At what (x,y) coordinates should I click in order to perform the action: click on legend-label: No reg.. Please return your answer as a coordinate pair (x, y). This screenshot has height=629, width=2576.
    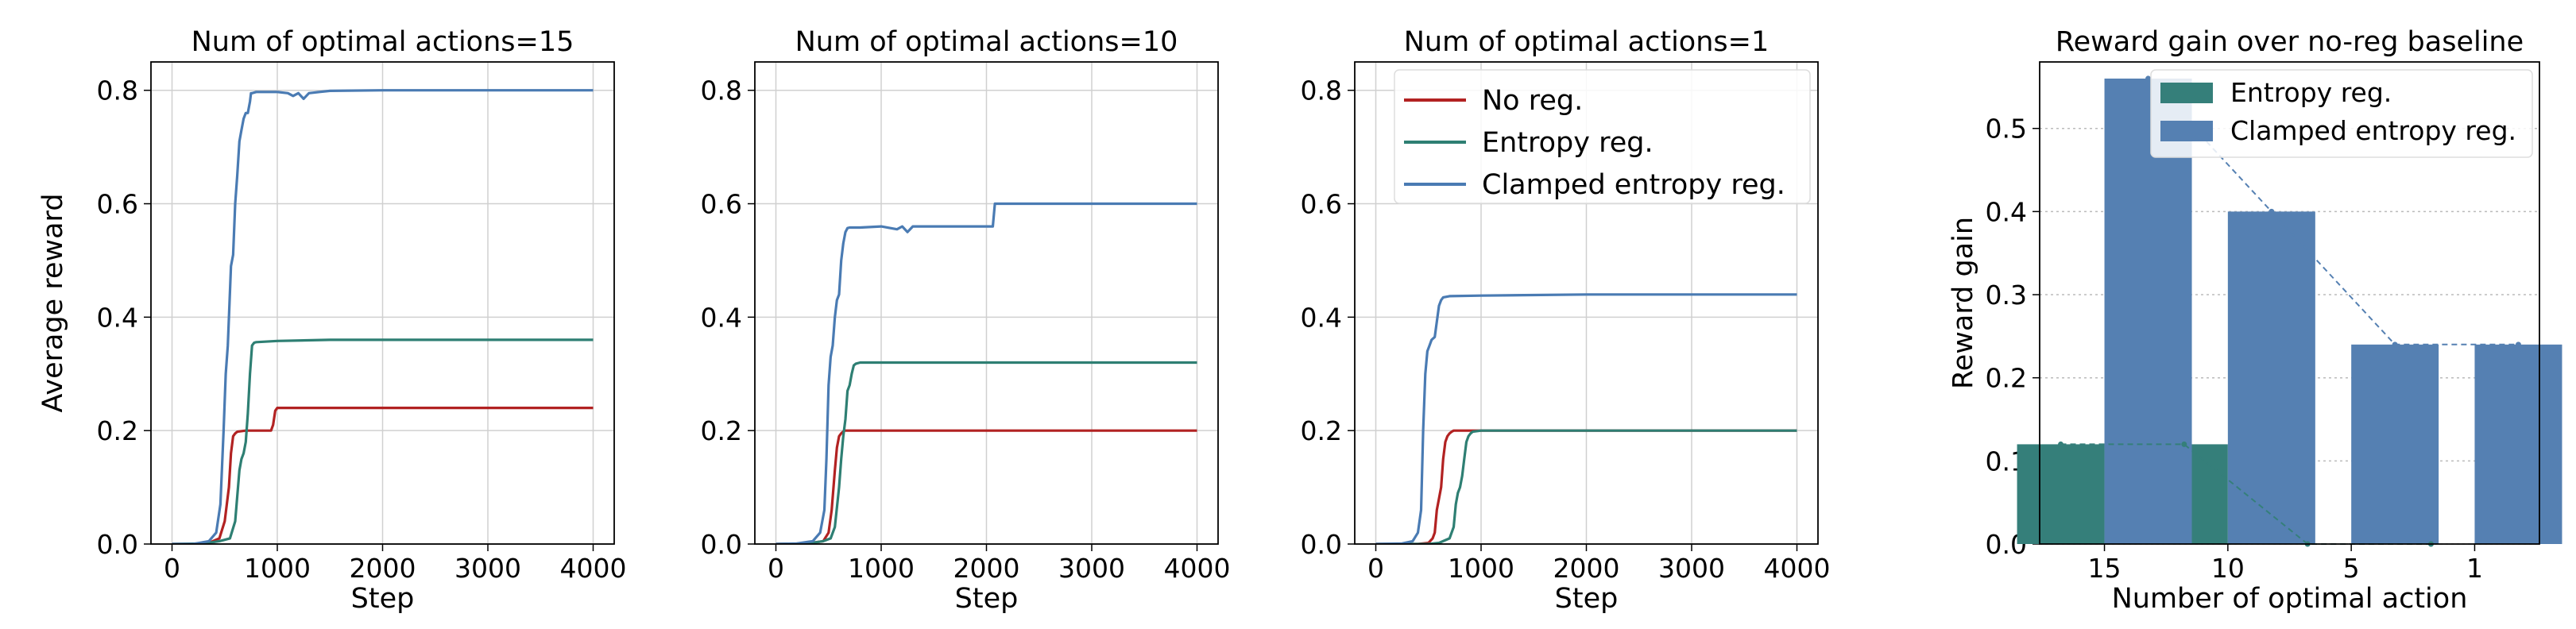
    Looking at the image, I should click on (1532, 101).